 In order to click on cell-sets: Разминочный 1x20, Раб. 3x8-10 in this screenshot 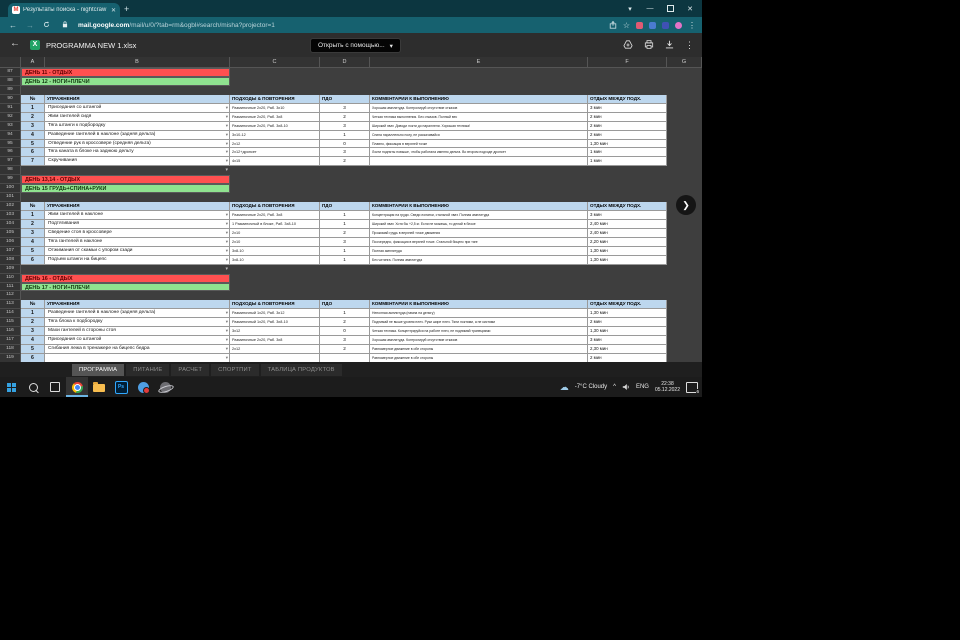, I will do `click(275, 323)`.